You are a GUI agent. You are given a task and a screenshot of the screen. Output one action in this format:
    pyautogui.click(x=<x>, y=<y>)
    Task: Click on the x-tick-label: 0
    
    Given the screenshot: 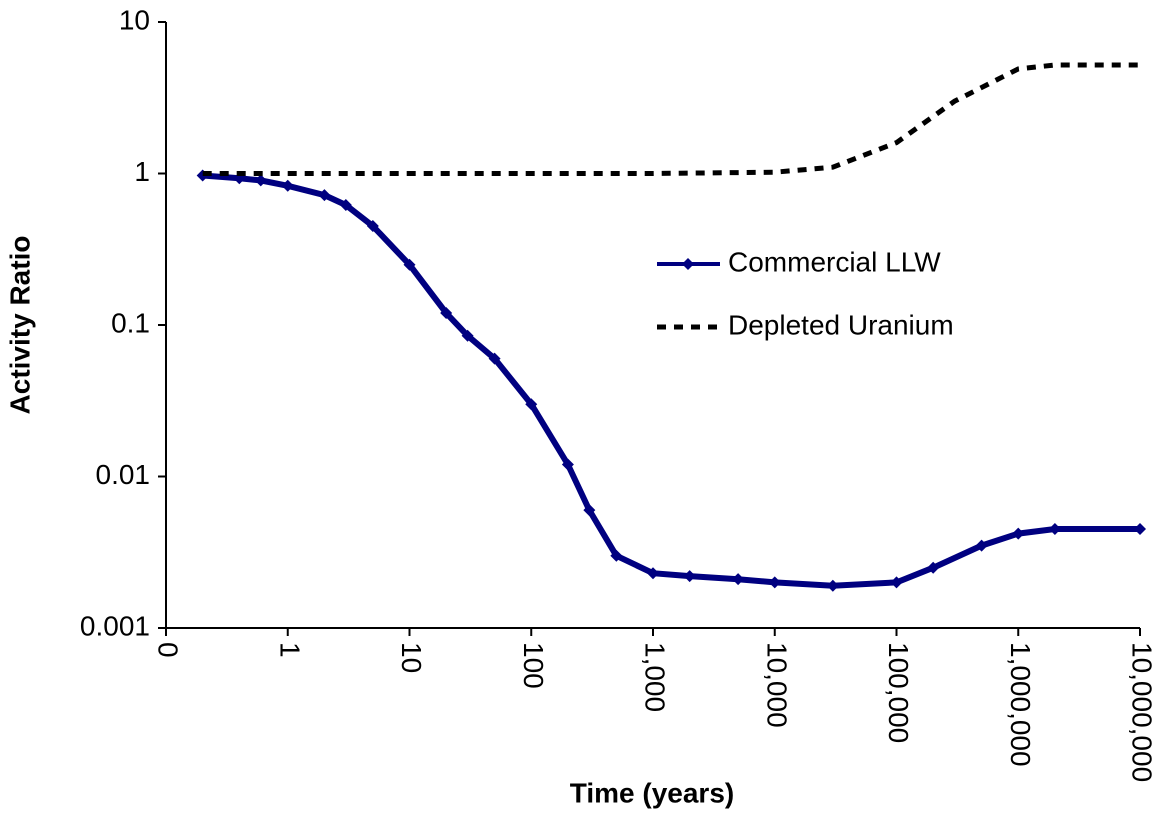 What is the action you would take?
    pyautogui.click(x=168, y=650)
    